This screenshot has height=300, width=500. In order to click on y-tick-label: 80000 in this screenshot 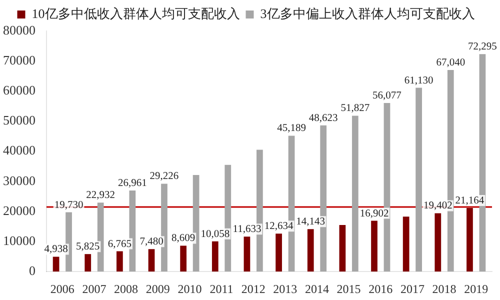, I will do `click(19, 30)`.